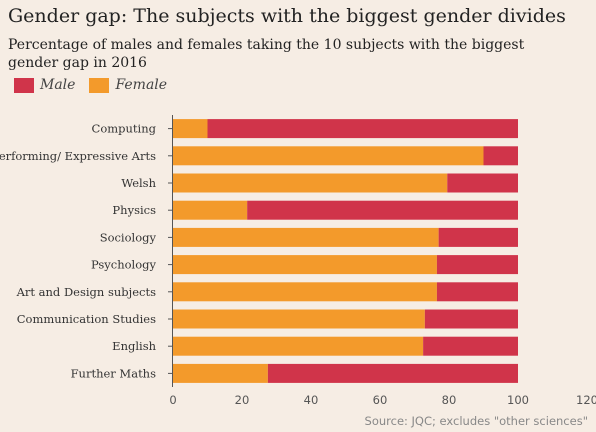 The width and height of the screenshot is (596, 432). Describe the element at coordinates (586, 400) in the screenshot. I see `x-tick-label: 120` at that location.